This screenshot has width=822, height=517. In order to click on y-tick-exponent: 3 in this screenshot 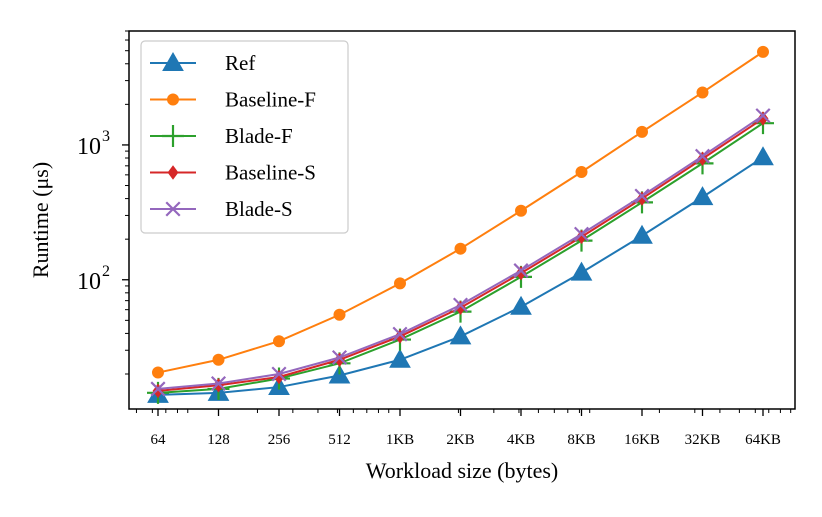, I will do `click(106, 136)`.